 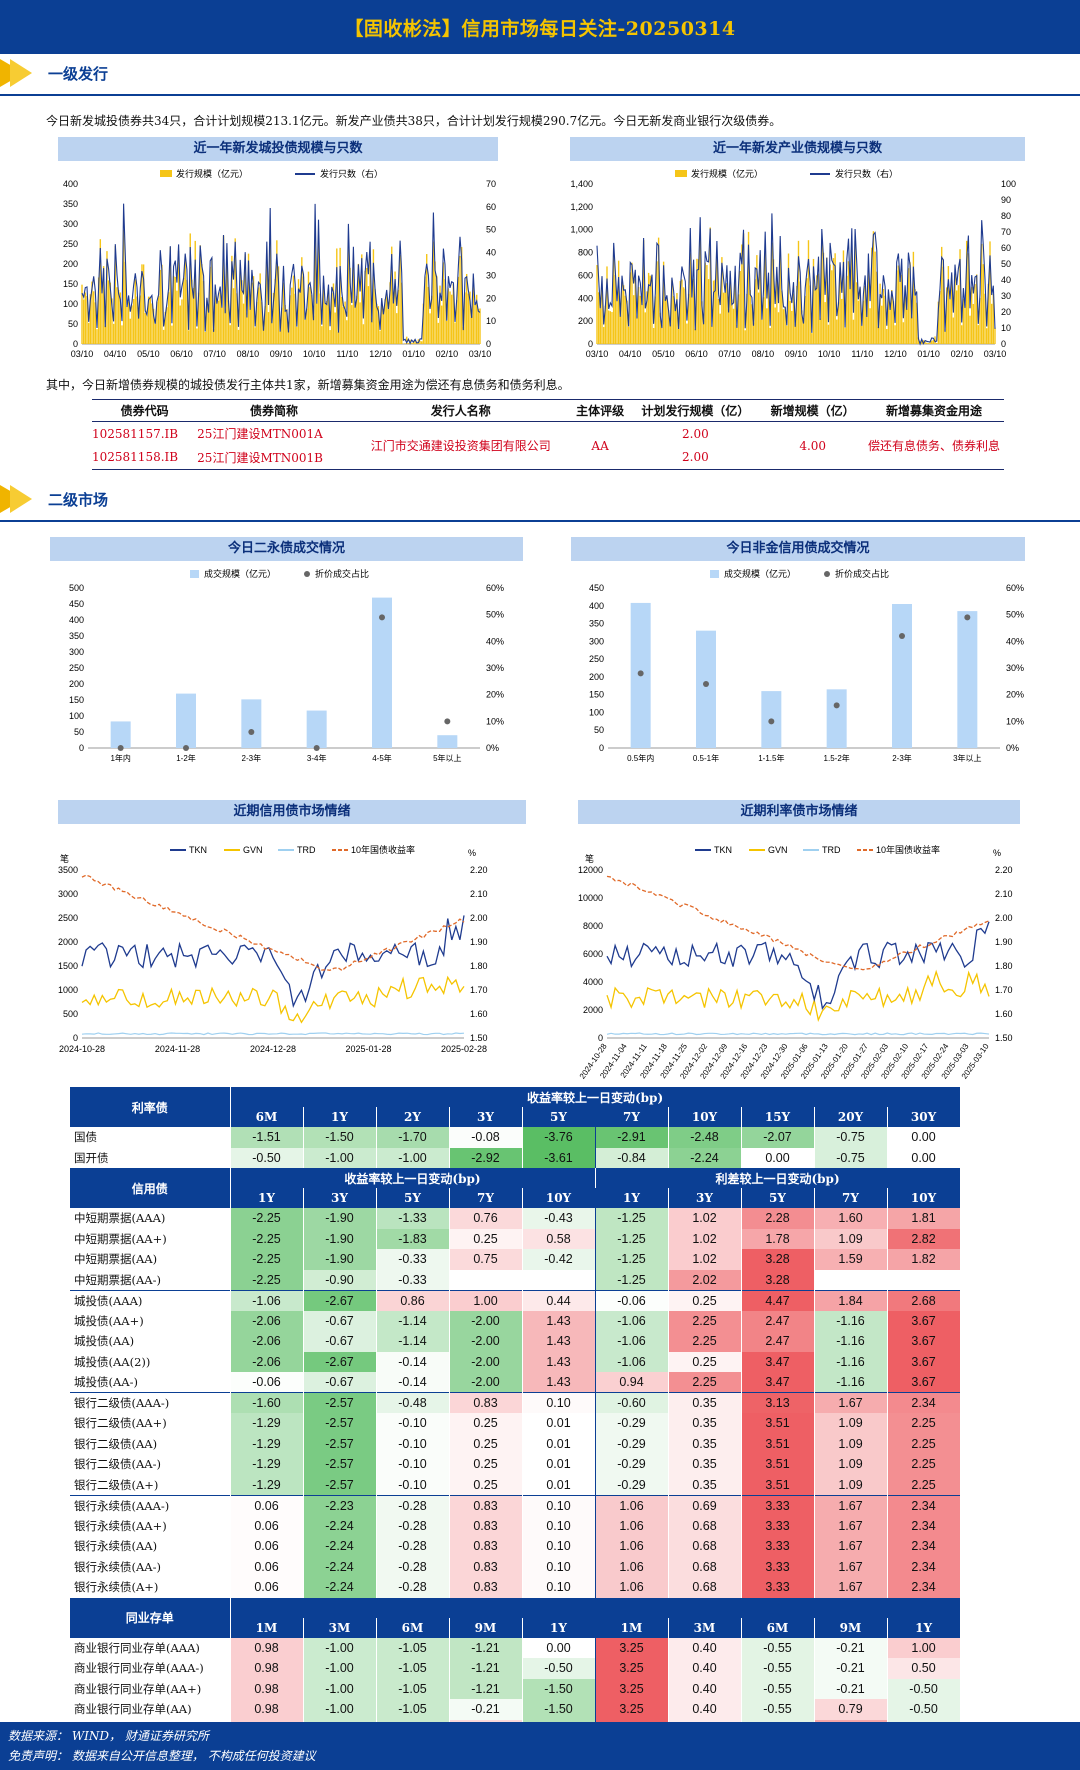 What do you see at coordinates (340, 1464) in the screenshot?
I see `heat-cell: -2.57` at bounding box center [340, 1464].